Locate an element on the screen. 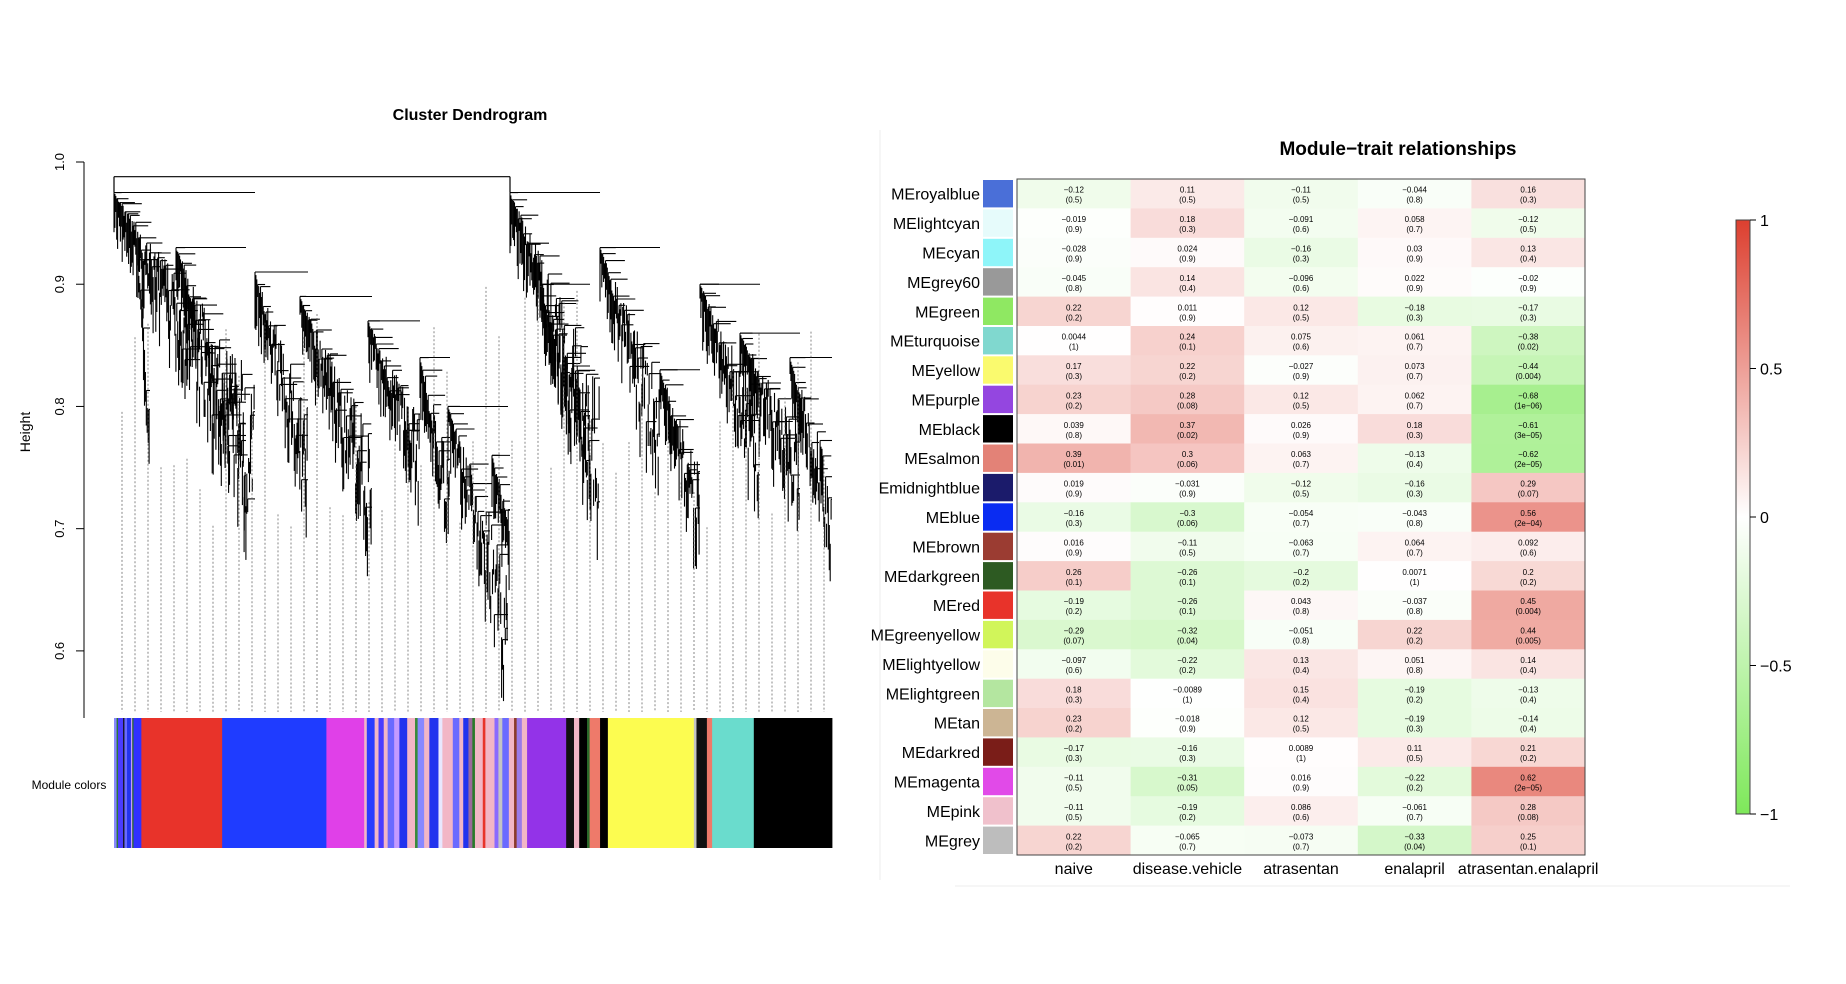 This screenshot has height=984, width=1846. heatmap-cell-r-value: −0.051 is located at coordinates (1301, 631).